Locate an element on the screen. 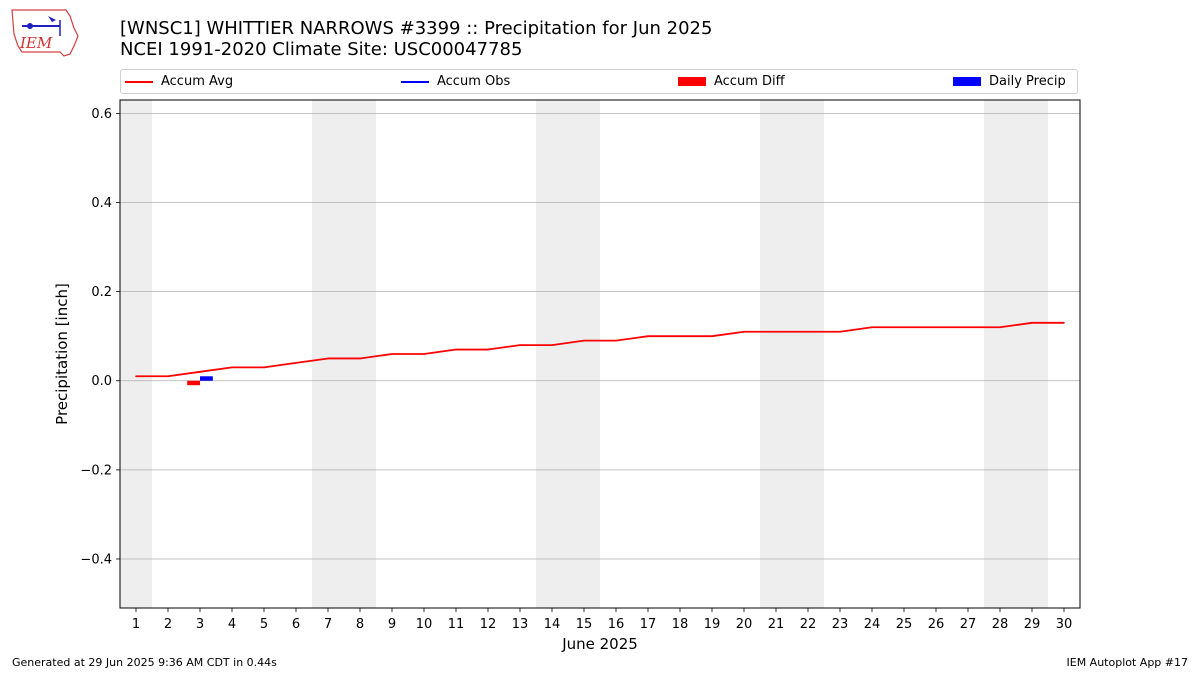 Image resolution: width=1200 pixels, height=675 pixels. legend-accum-avg-label: Accum Avg is located at coordinates (197, 81).